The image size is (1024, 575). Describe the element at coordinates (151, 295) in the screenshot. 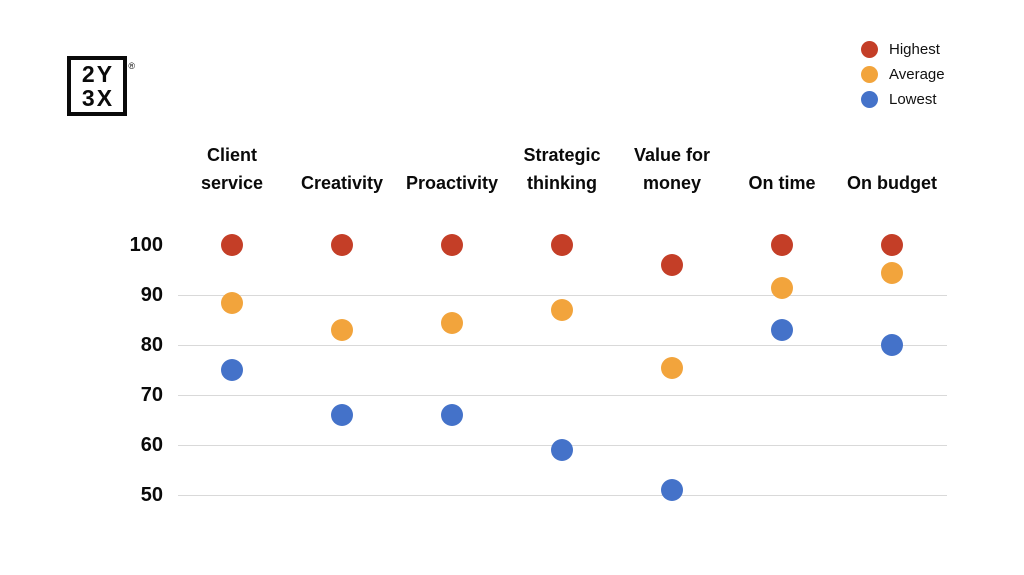

I see `y-axis-tick-90: 90` at that location.